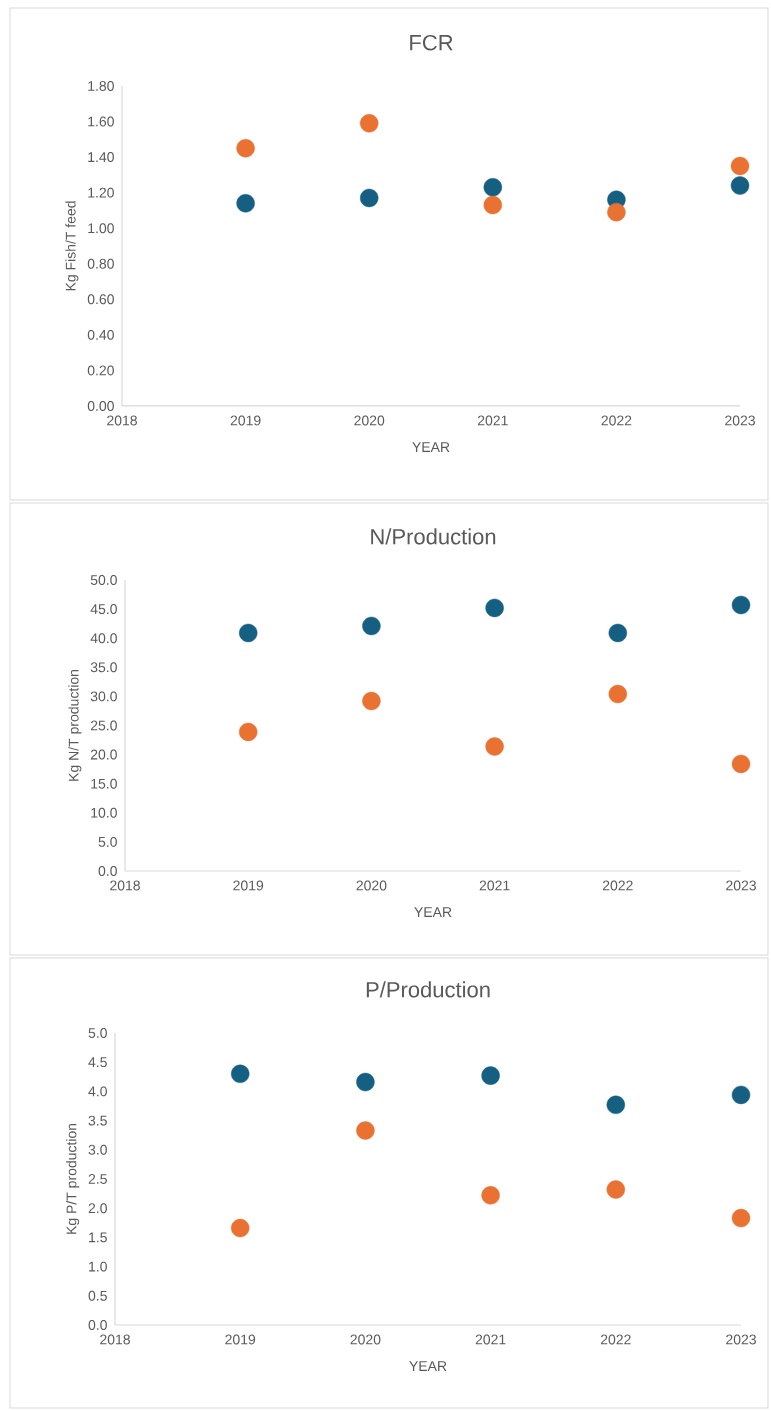  What do you see at coordinates (75, 725) in the screenshot?
I see `y-axis-title: Kg N/T production` at bounding box center [75, 725].